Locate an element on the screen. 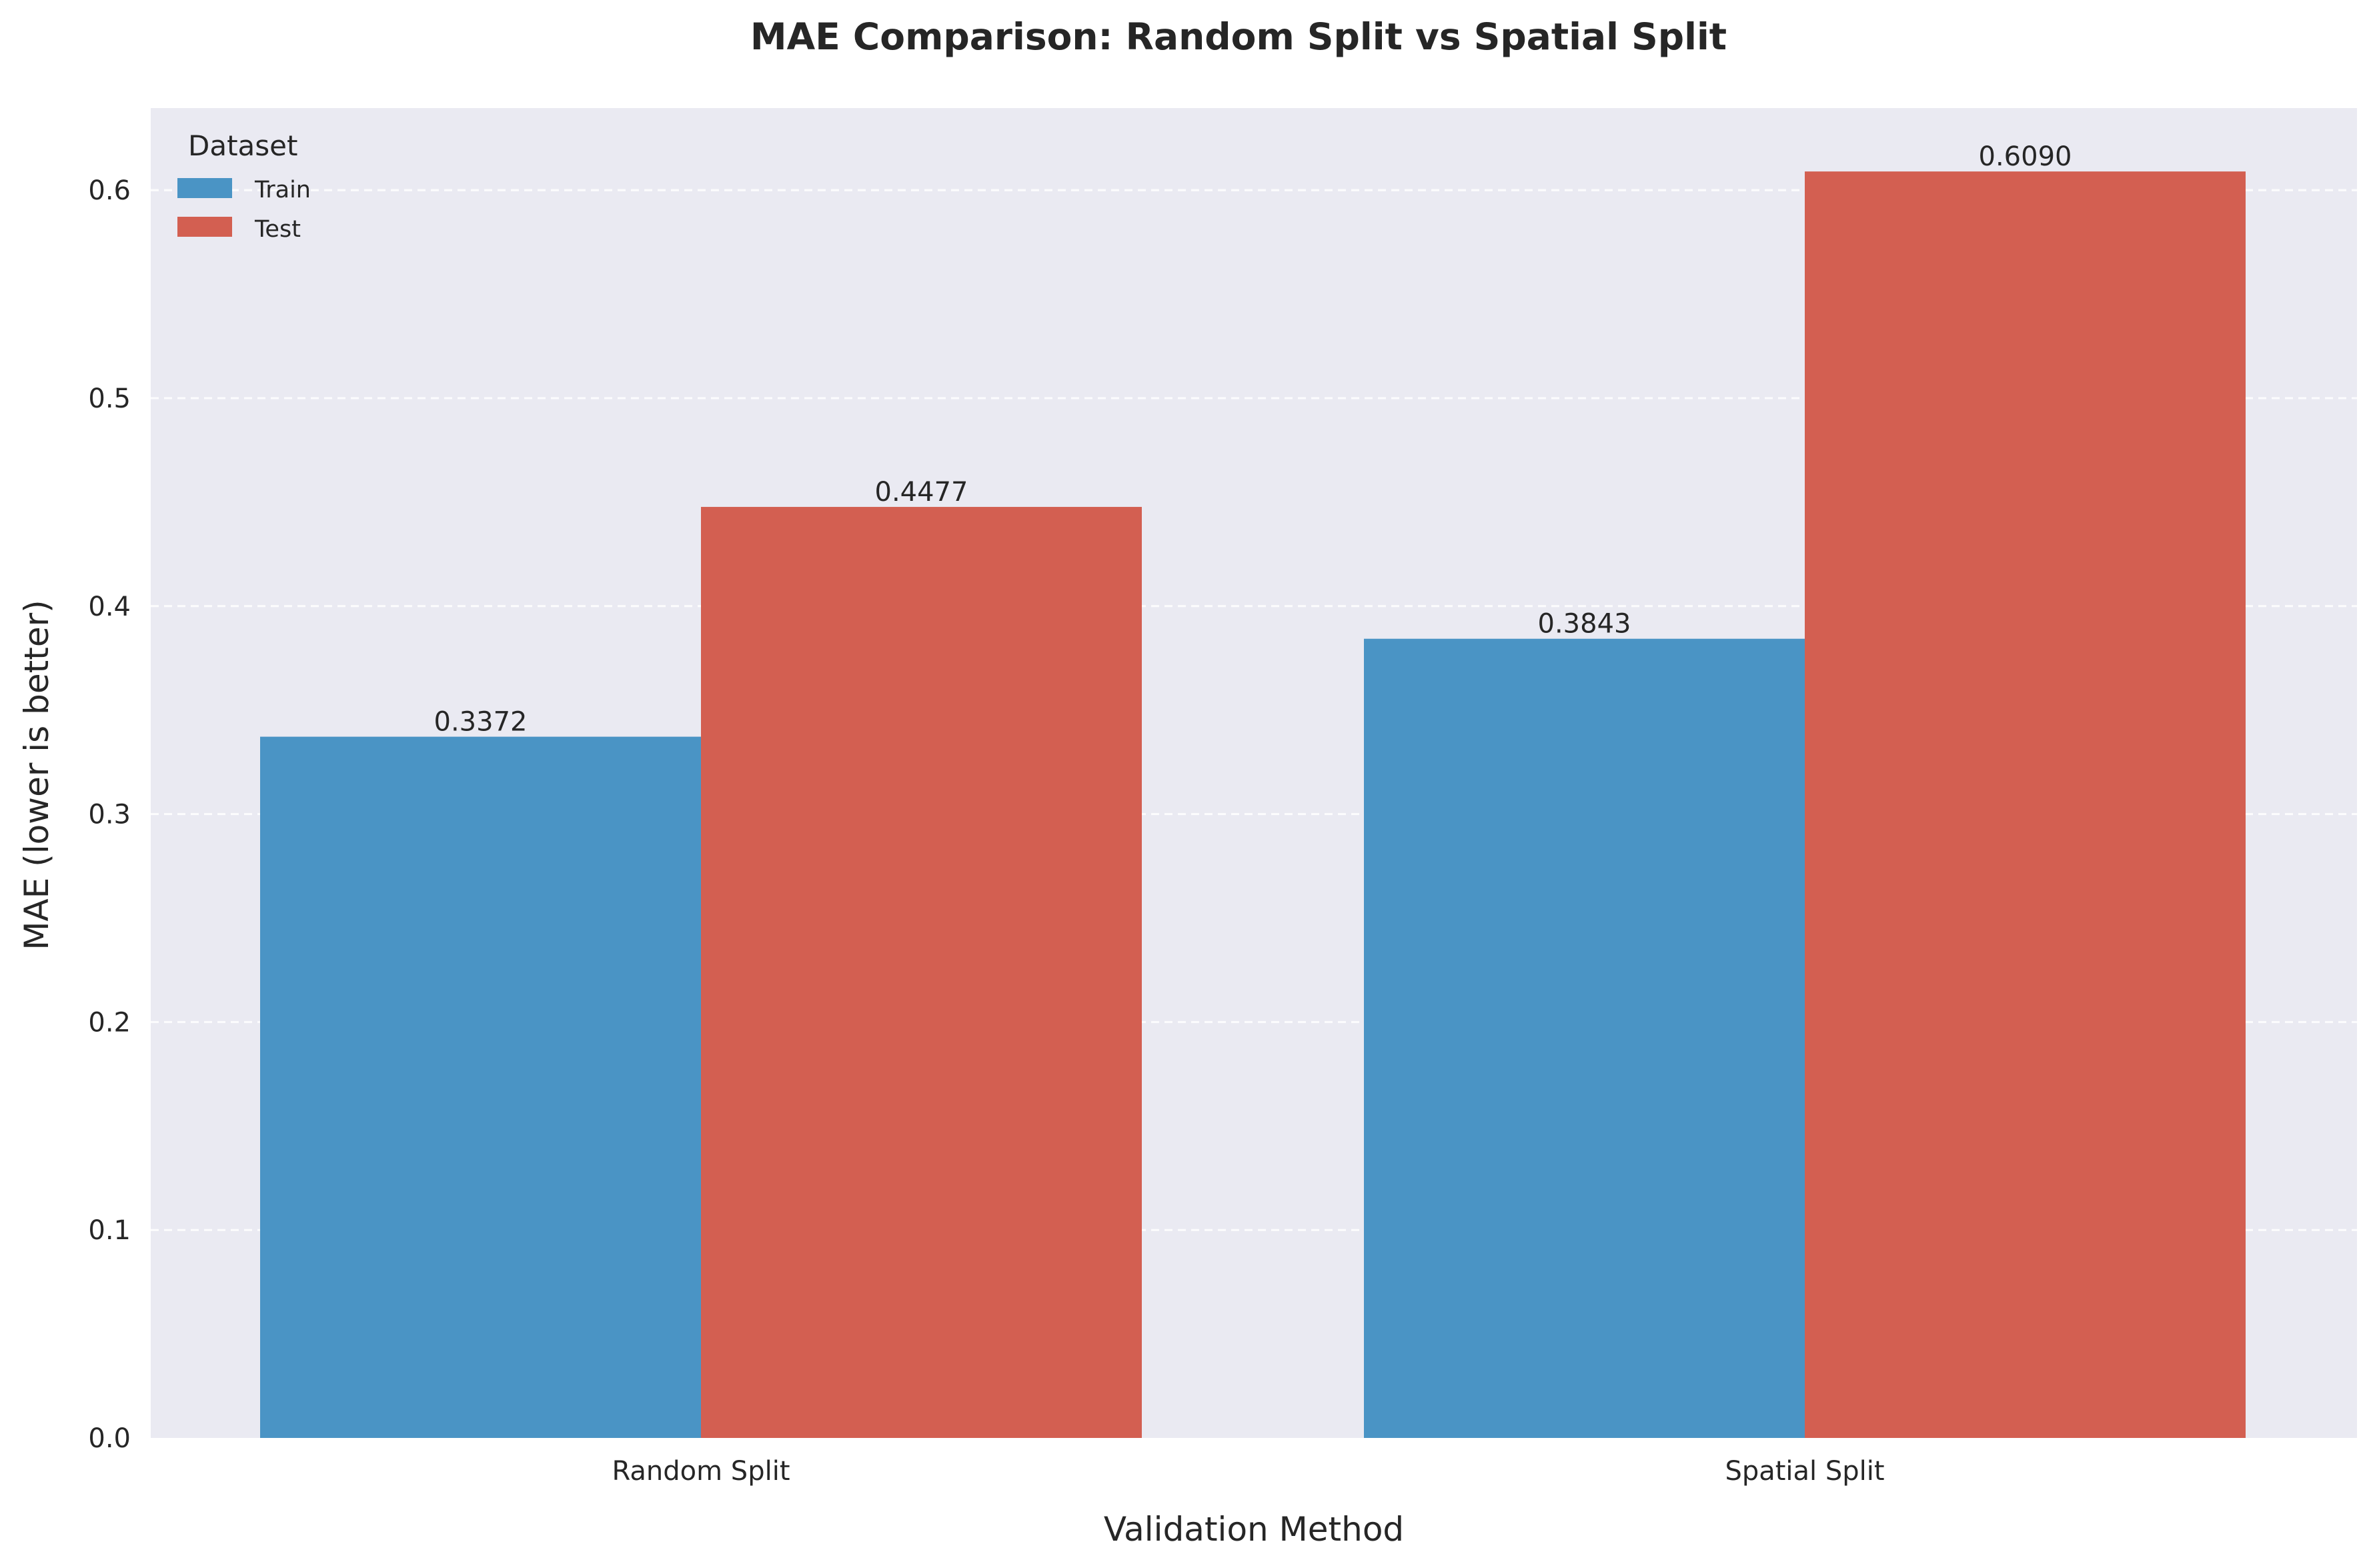 The height and width of the screenshot is (1568, 2369). legend-label-test: Test is located at coordinates (277, 229).